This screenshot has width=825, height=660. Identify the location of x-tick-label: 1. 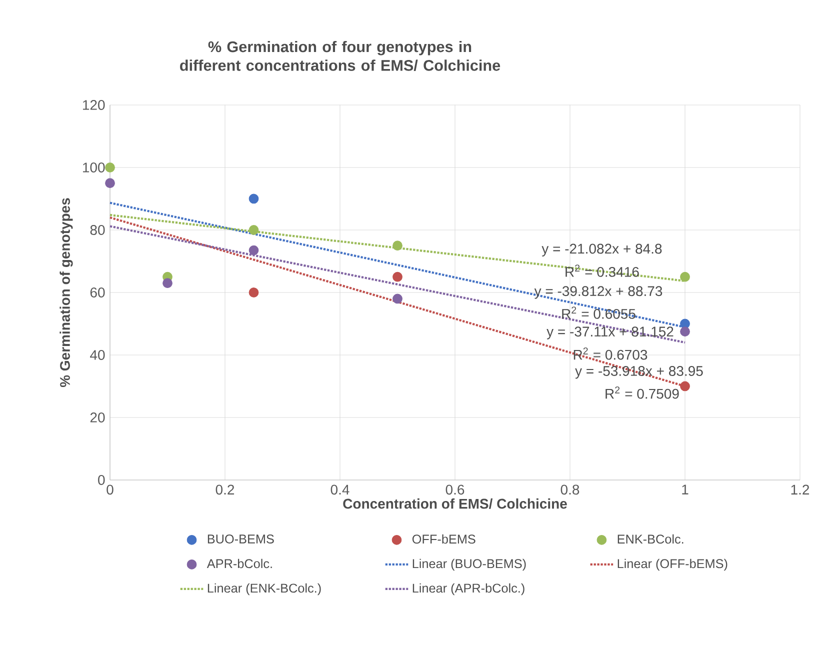
(685, 489).